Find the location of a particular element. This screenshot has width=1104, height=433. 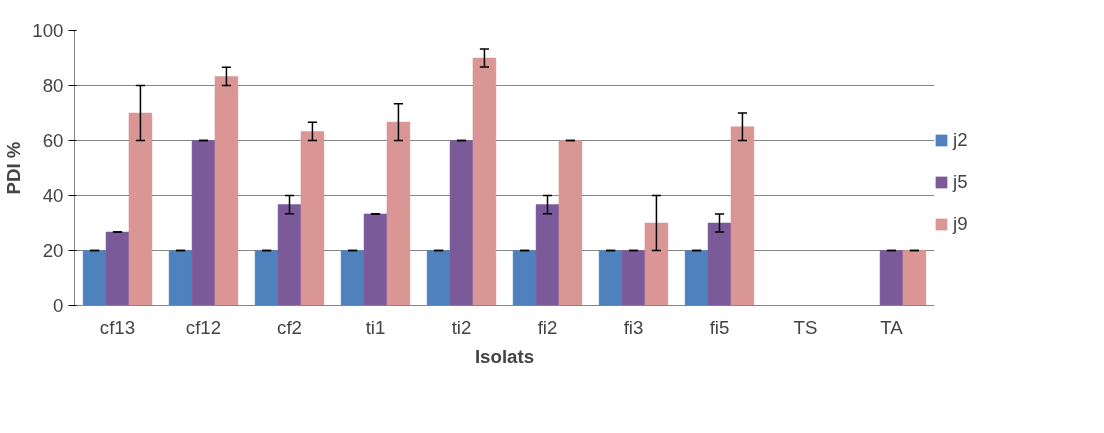

y-tick-label: 40 is located at coordinates (53, 195).